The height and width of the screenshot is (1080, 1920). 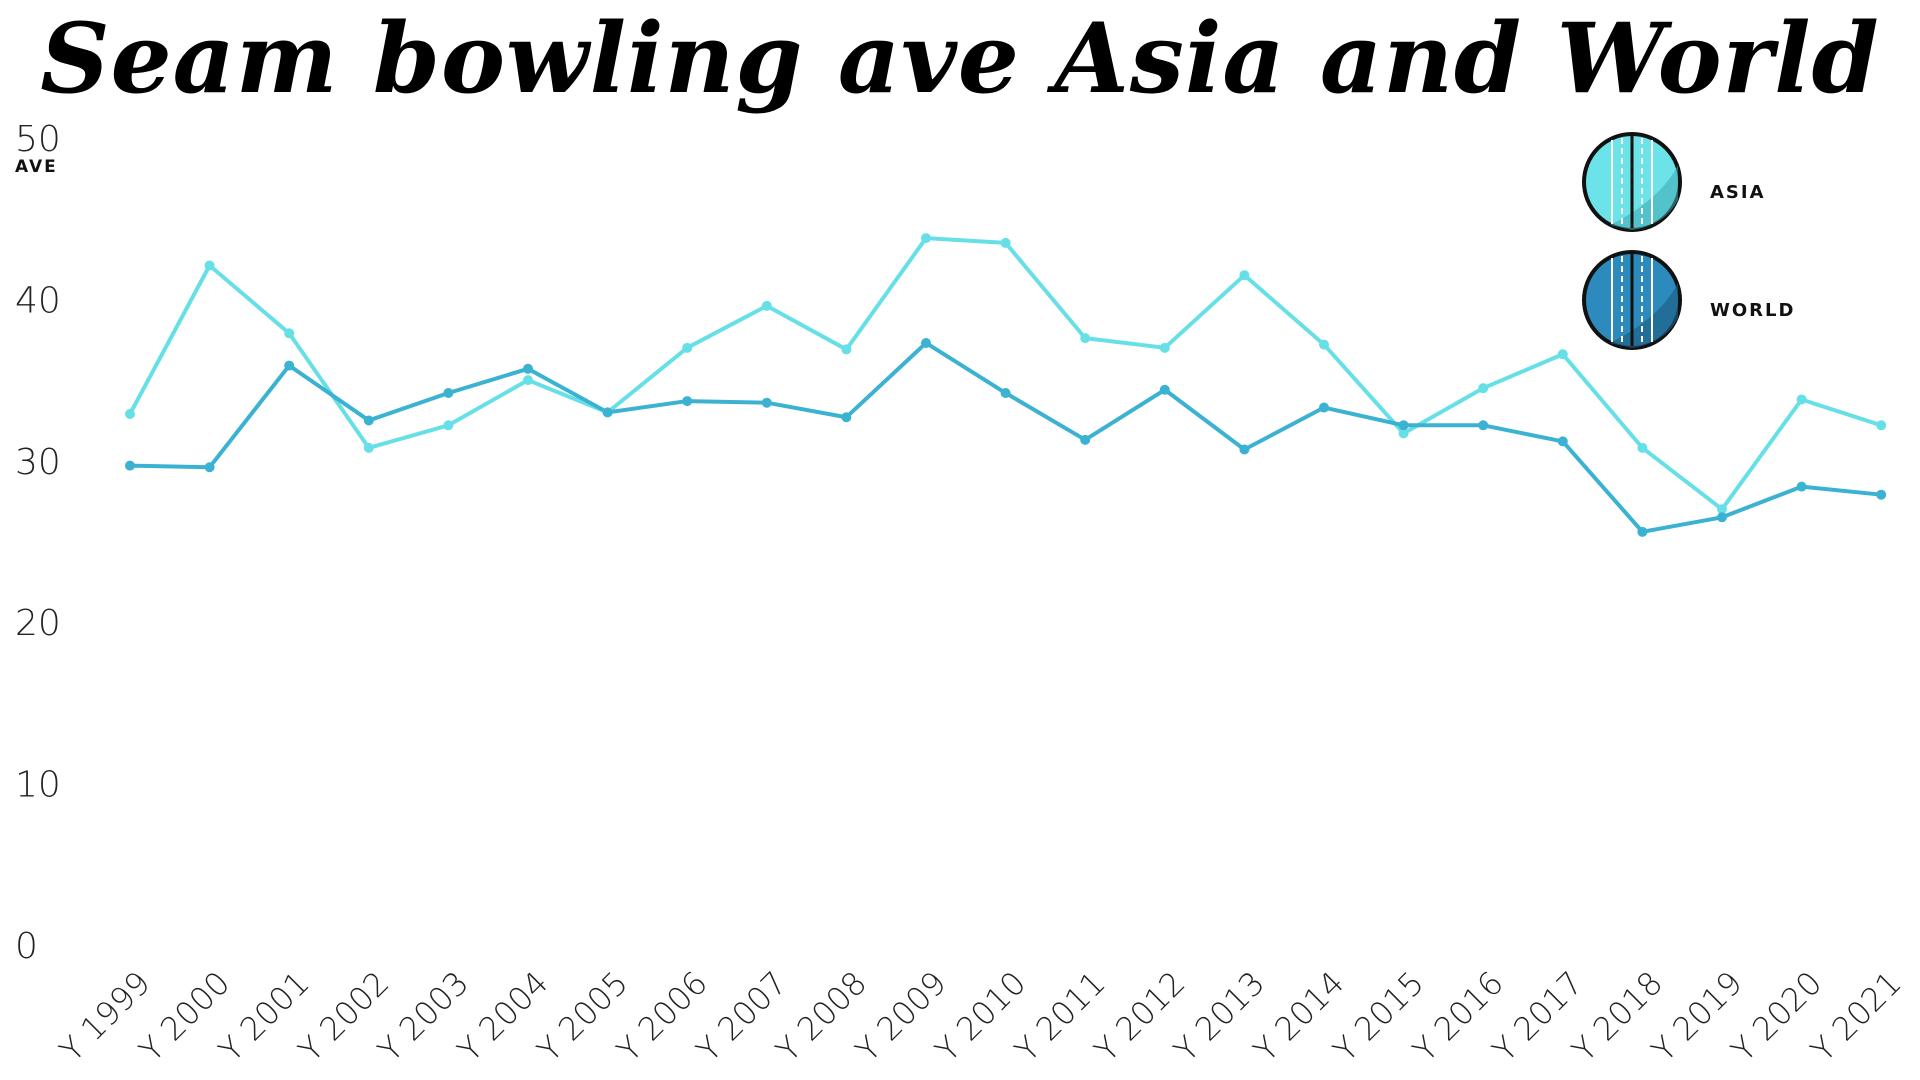 What do you see at coordinates (38, 785) in the screenshot?
I see `y-tick-label: 10` at bounding box center [38, 785].